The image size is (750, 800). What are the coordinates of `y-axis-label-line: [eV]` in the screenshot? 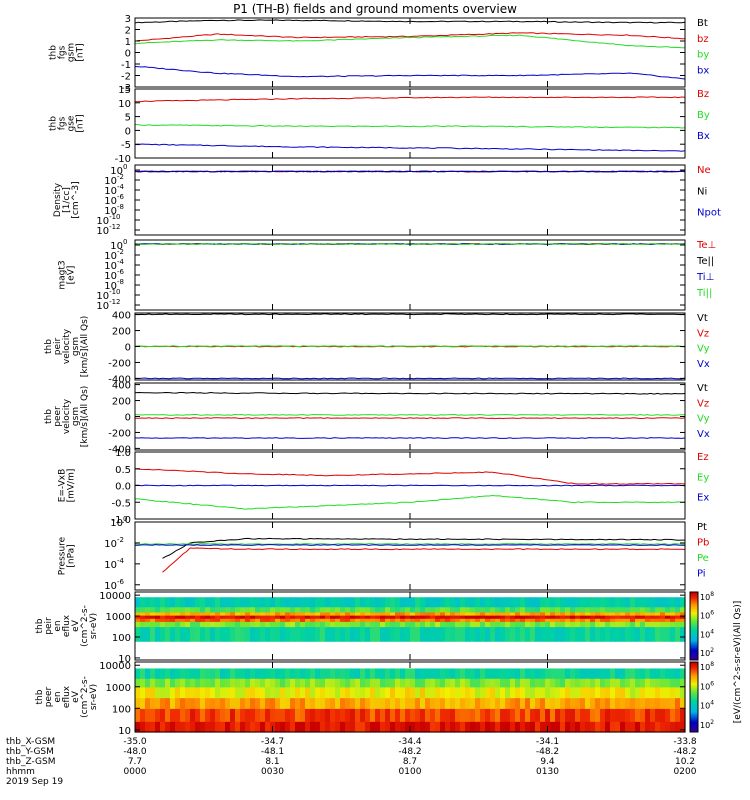 It's located at (72, 275).